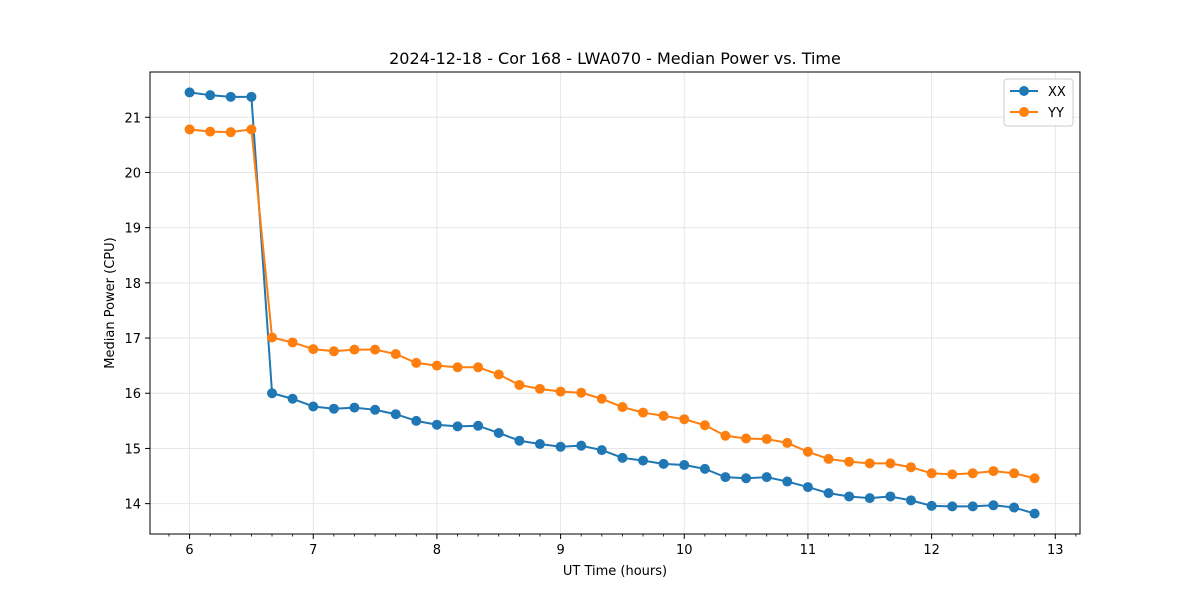 Image resolution: width=1200 pixels, height=600 pixels. I want to click on y-tick-label: 14, so click(132, 505).